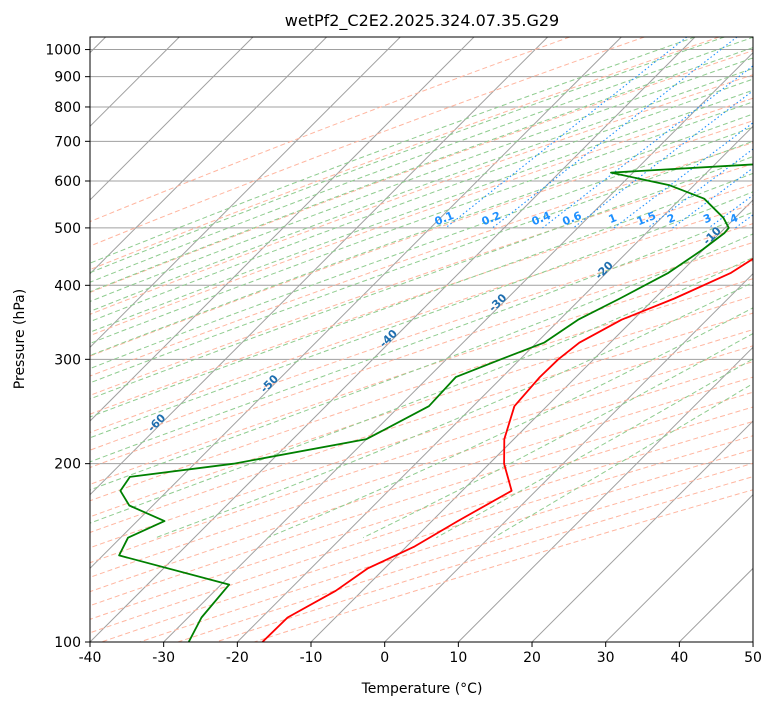 The image size is (775, 708). What do you see at coordinates (67, 286) in the screenshot?
I see `y-tick-label: 400` at bounding box center [67, 286].